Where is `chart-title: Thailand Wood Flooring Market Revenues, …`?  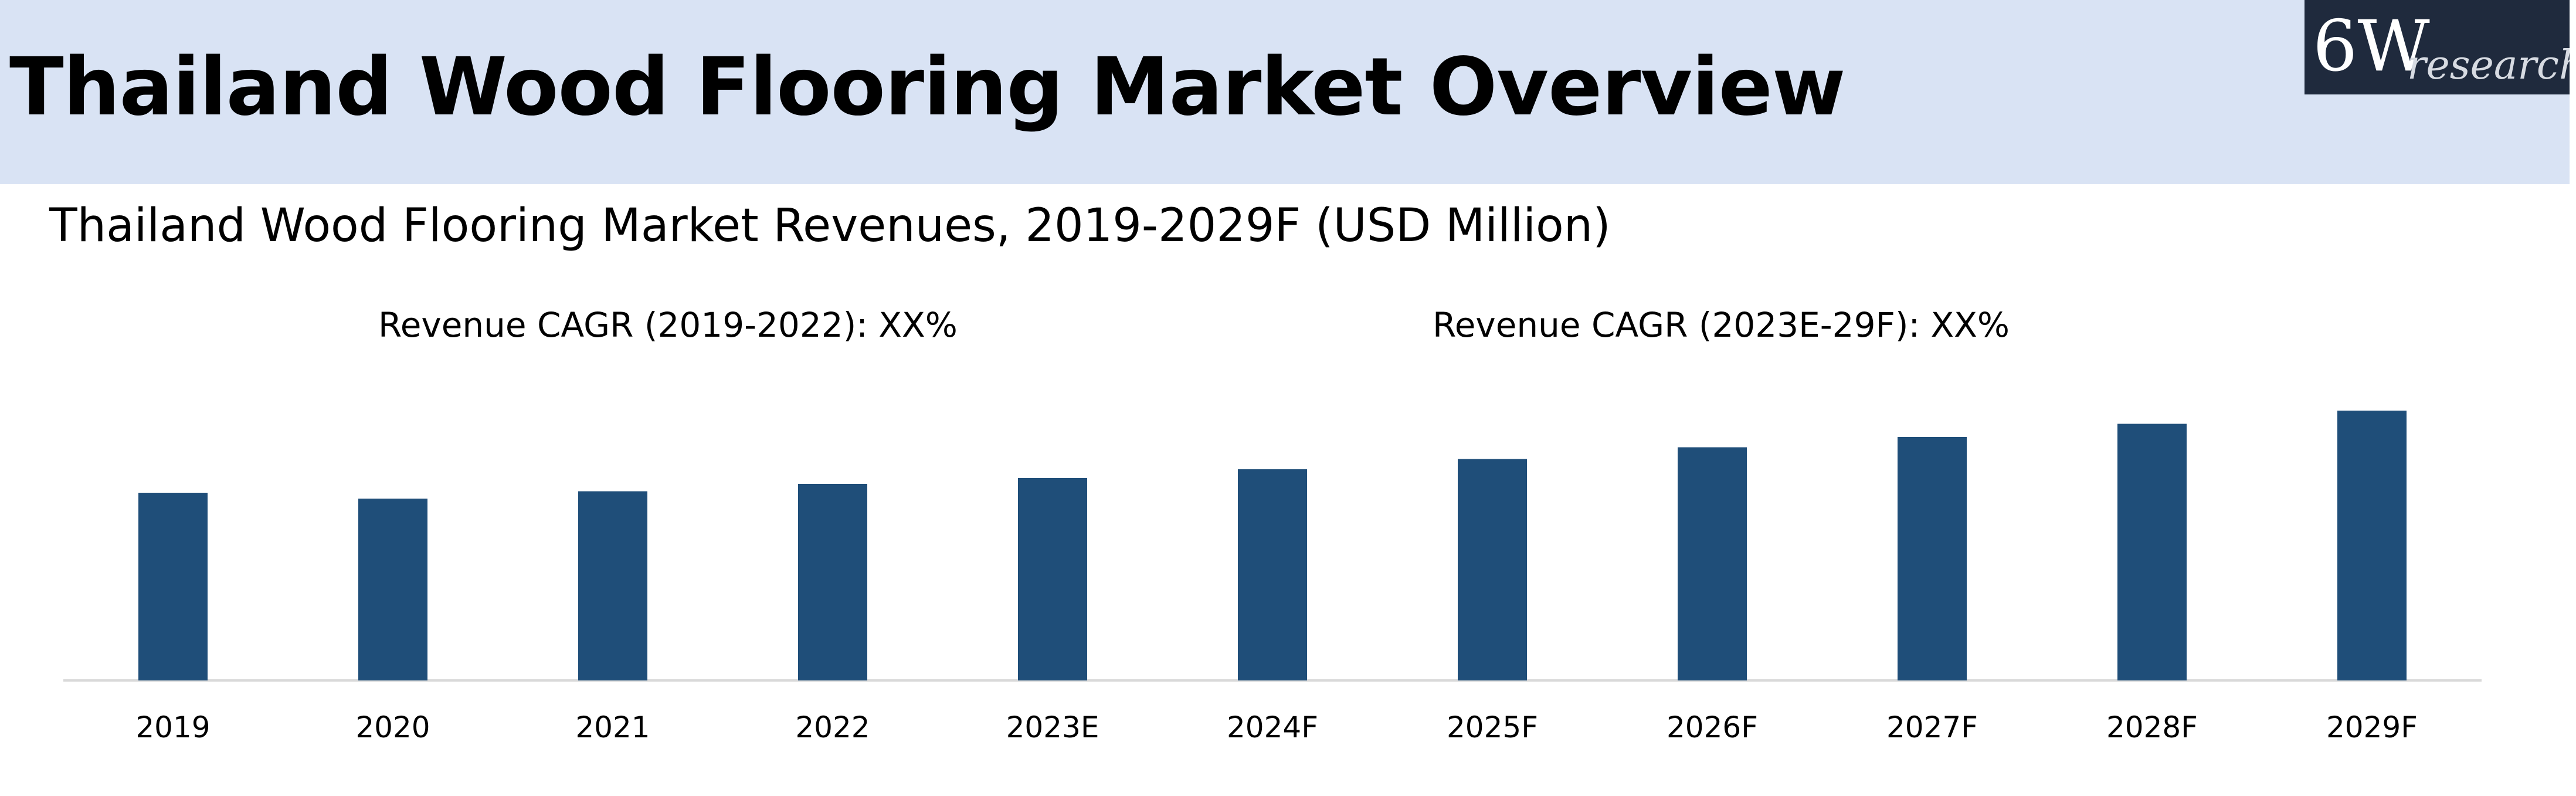
chart-title: Thailand Wood Flooring Market Revenues, … is located at coordinates (830, 226).